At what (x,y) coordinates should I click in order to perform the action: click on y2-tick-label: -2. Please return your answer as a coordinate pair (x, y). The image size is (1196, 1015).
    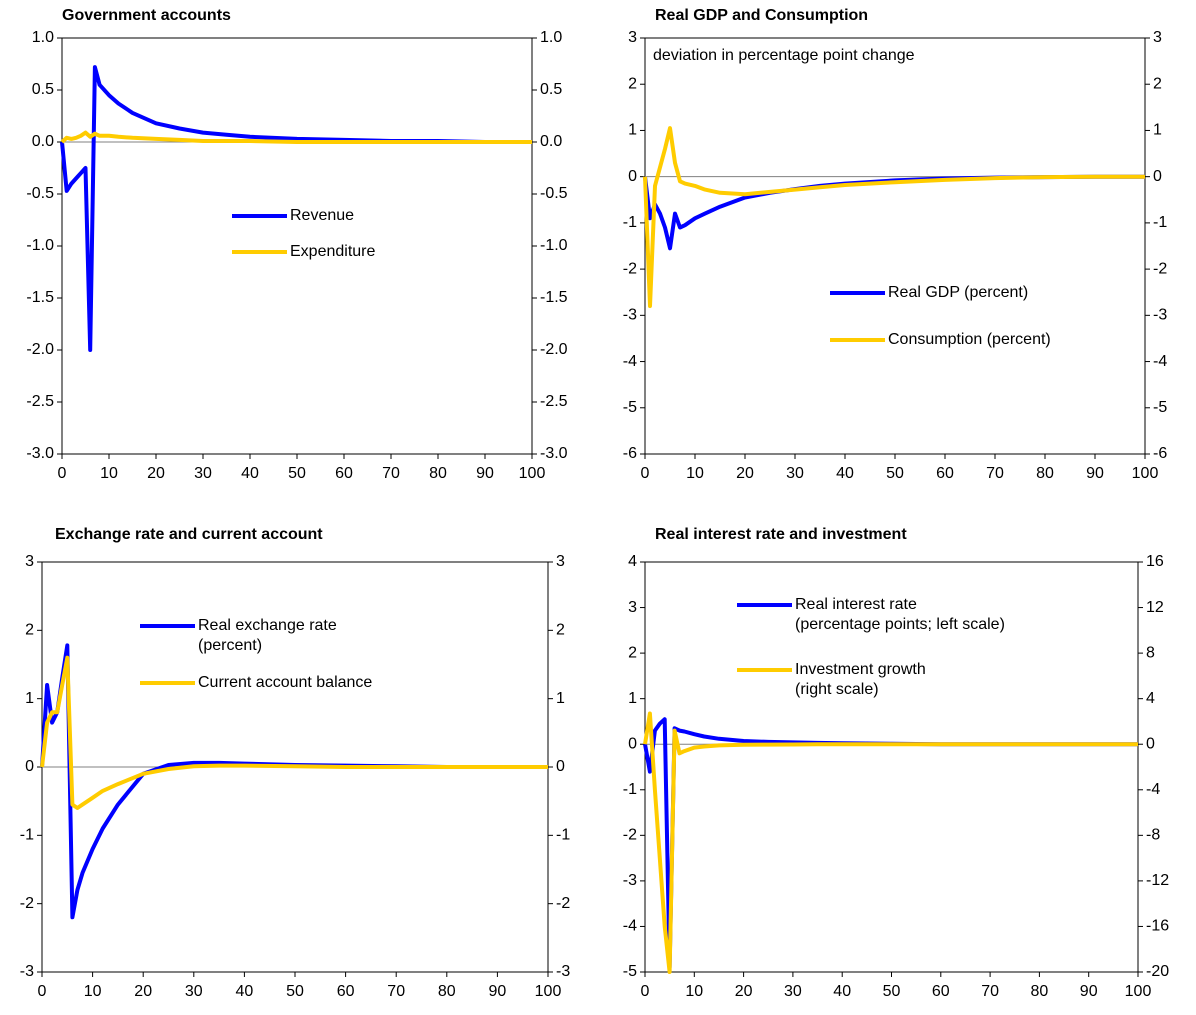
    Looking at the image, I should click on (1160, 268).